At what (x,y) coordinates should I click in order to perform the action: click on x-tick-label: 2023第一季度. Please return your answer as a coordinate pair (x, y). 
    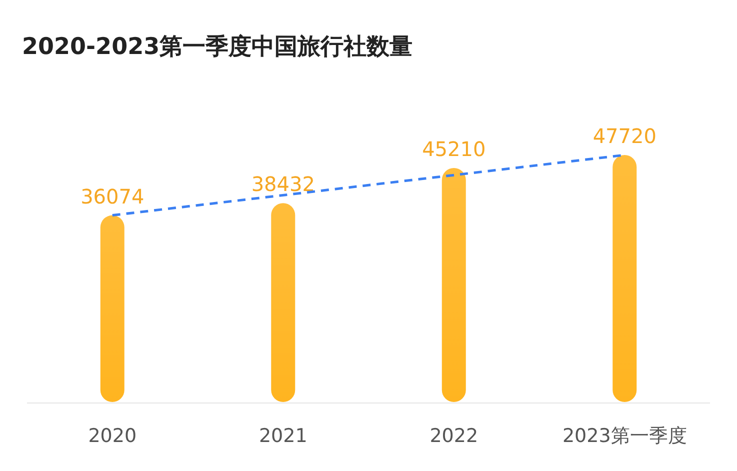
    Looking at the image, I should click on (624, 436).